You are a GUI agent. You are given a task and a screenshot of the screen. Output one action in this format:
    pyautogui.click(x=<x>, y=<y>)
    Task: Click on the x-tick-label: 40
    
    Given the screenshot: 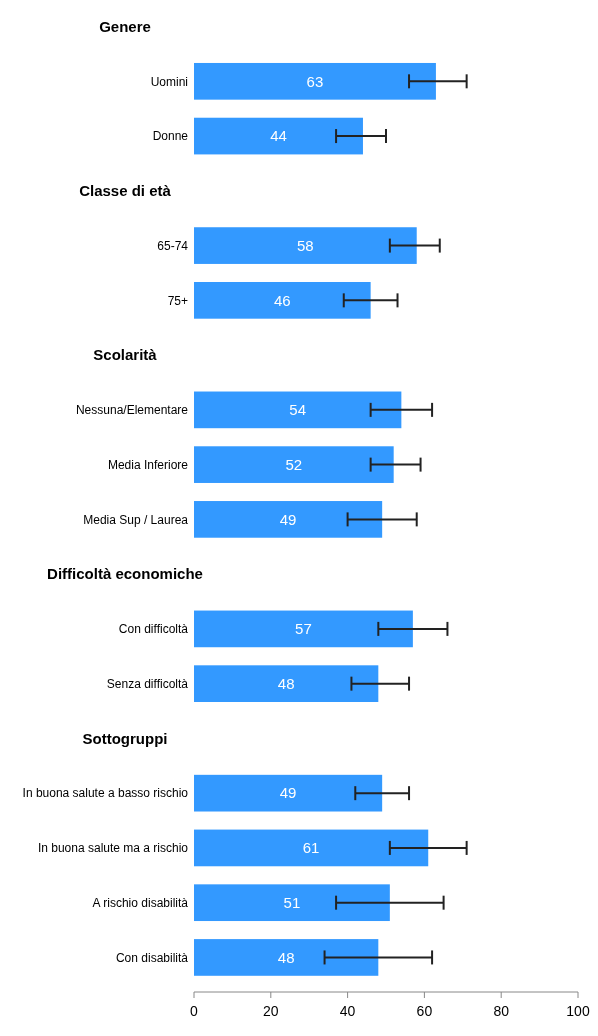 What is the action you would take?
    pyautogui.click(x=347, y=1011)
    